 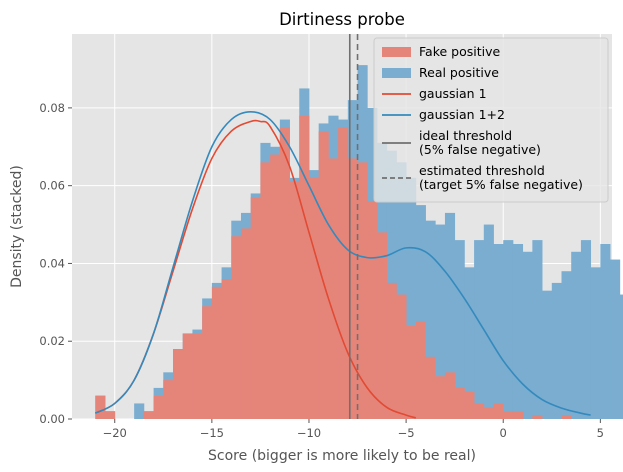 I want to click on x-tick-label: 0, so click(x=503, y=433).